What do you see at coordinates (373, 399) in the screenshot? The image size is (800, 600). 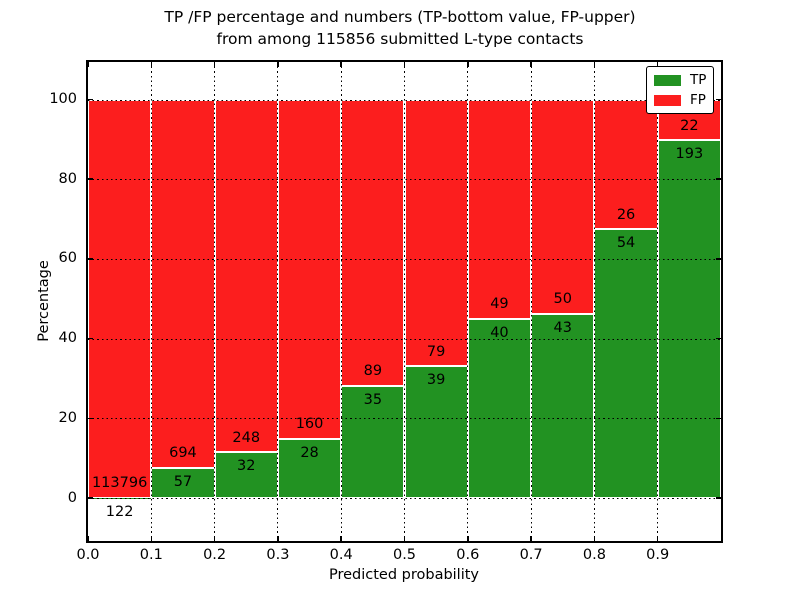 I see `tp-count-label: 35` at bounding box center [373, 399].